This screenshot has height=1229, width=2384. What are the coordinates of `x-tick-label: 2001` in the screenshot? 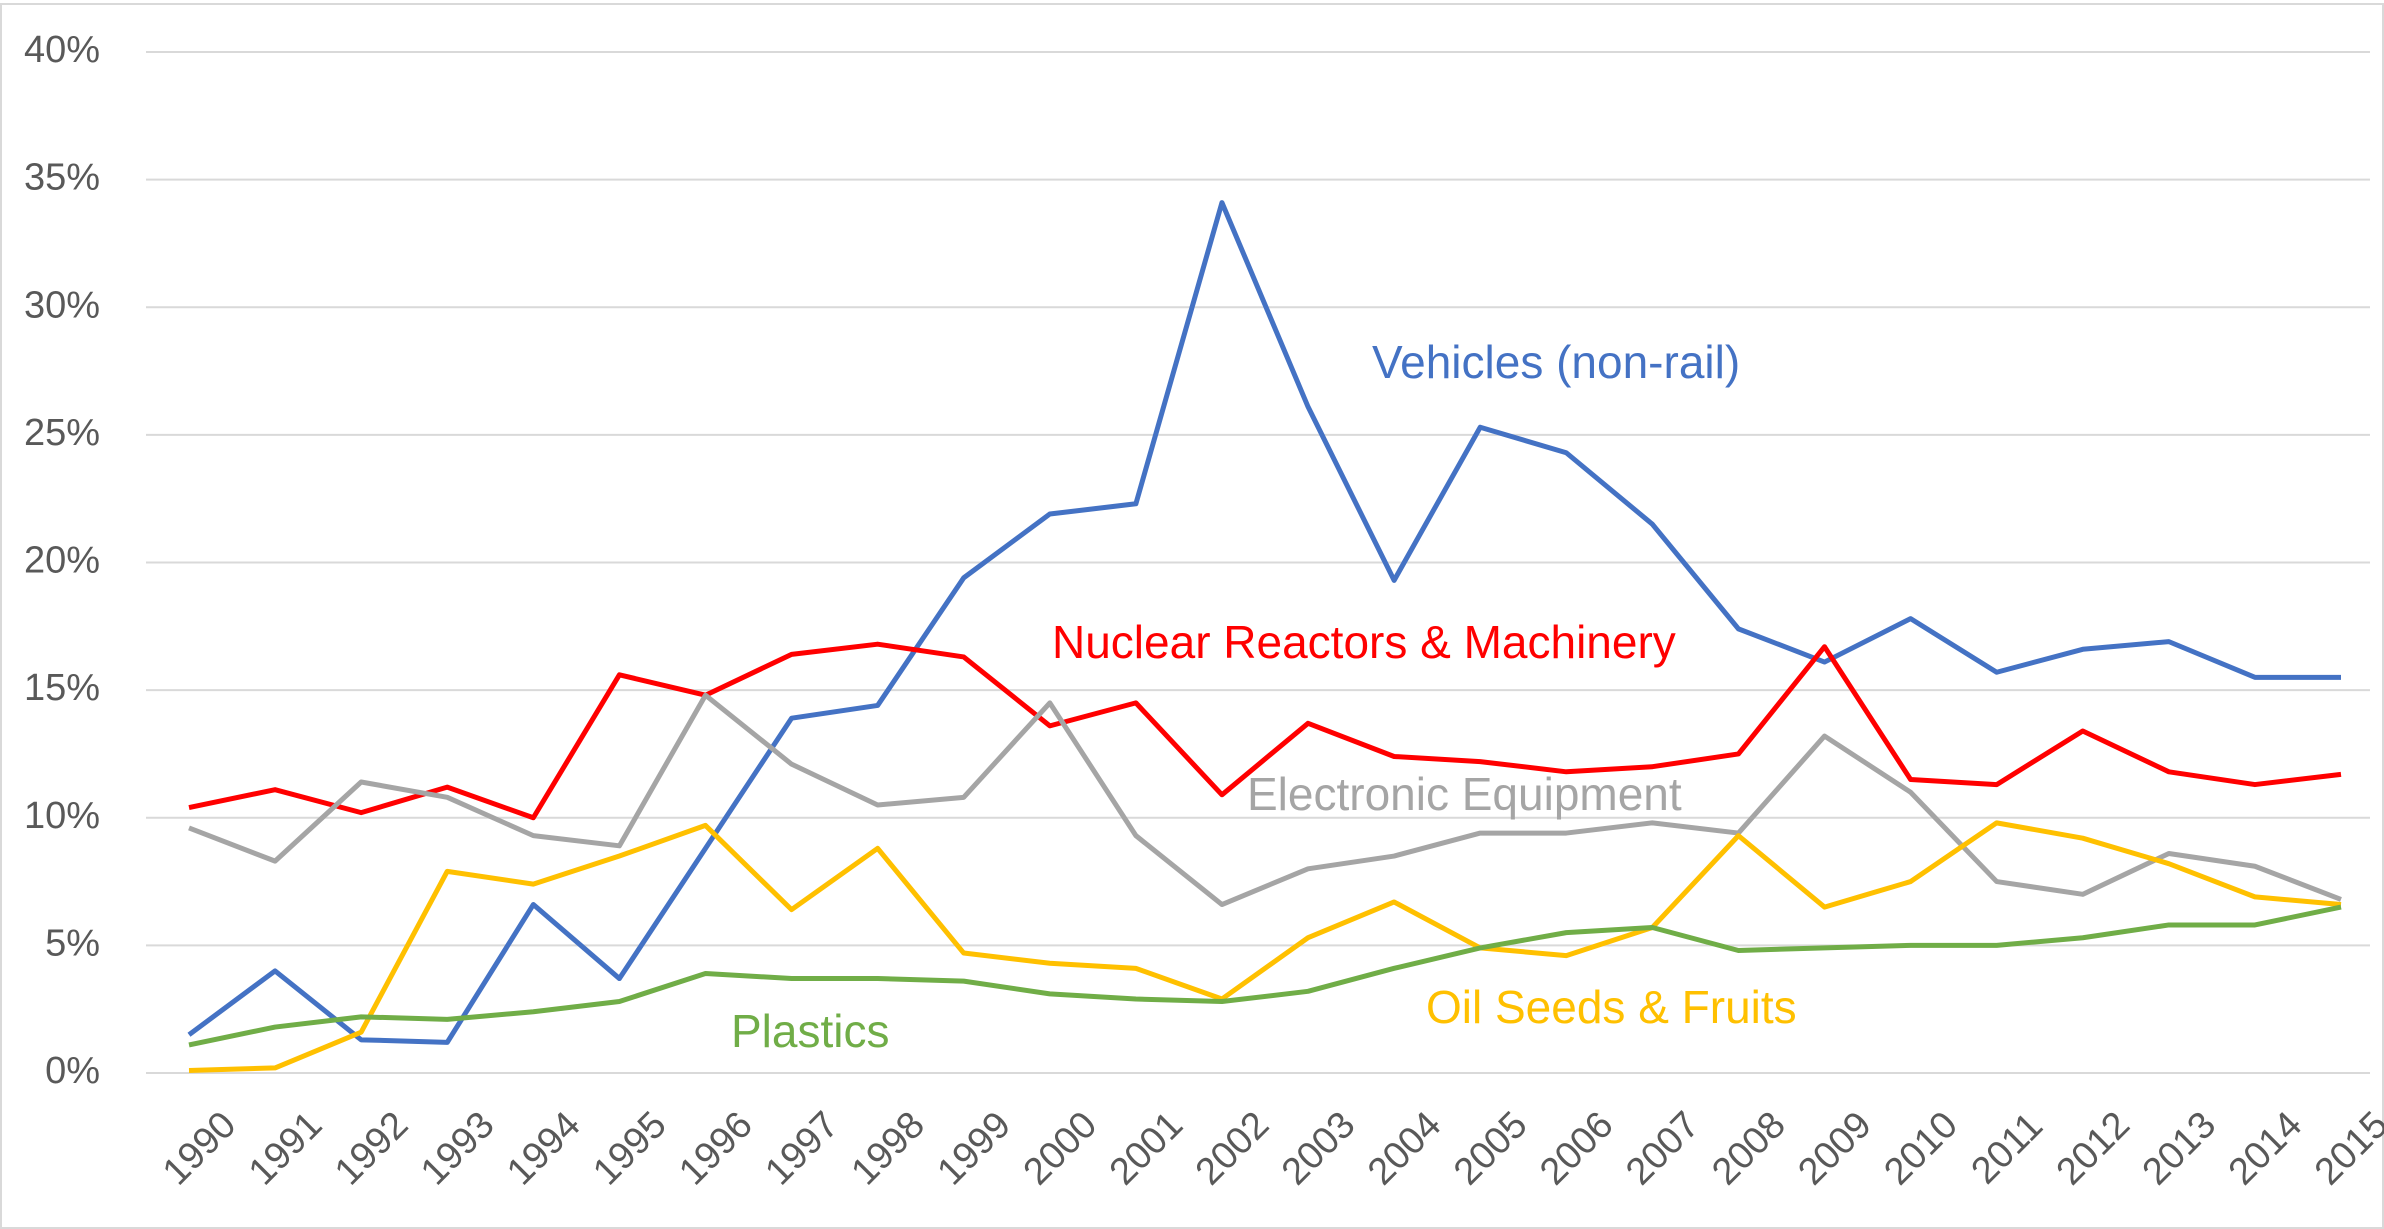 It's located at (1146, 1148).